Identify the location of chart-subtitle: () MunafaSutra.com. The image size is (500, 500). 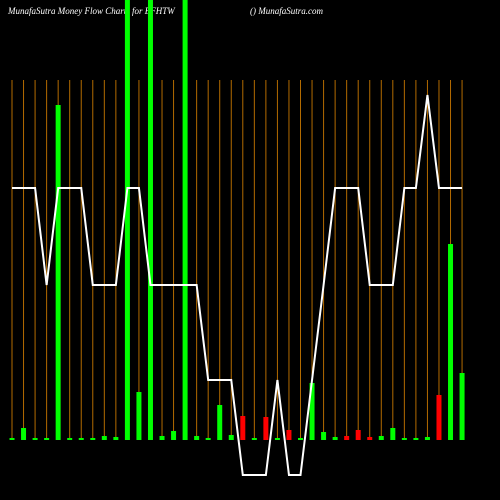
(286, 11).